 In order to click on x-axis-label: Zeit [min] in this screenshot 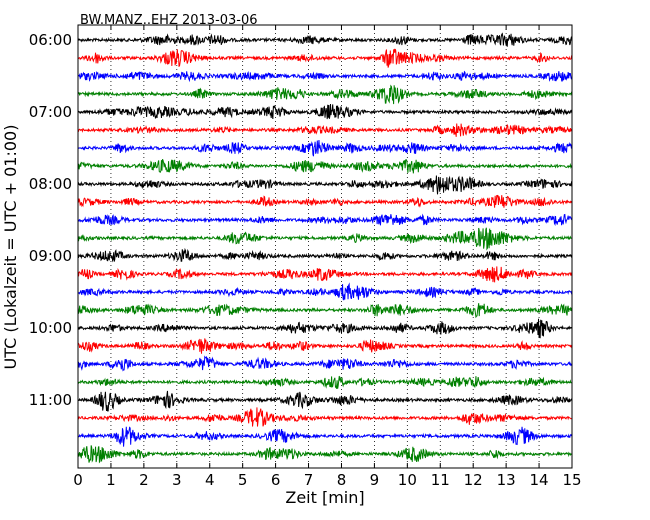, I will do `click(324, 497)`.